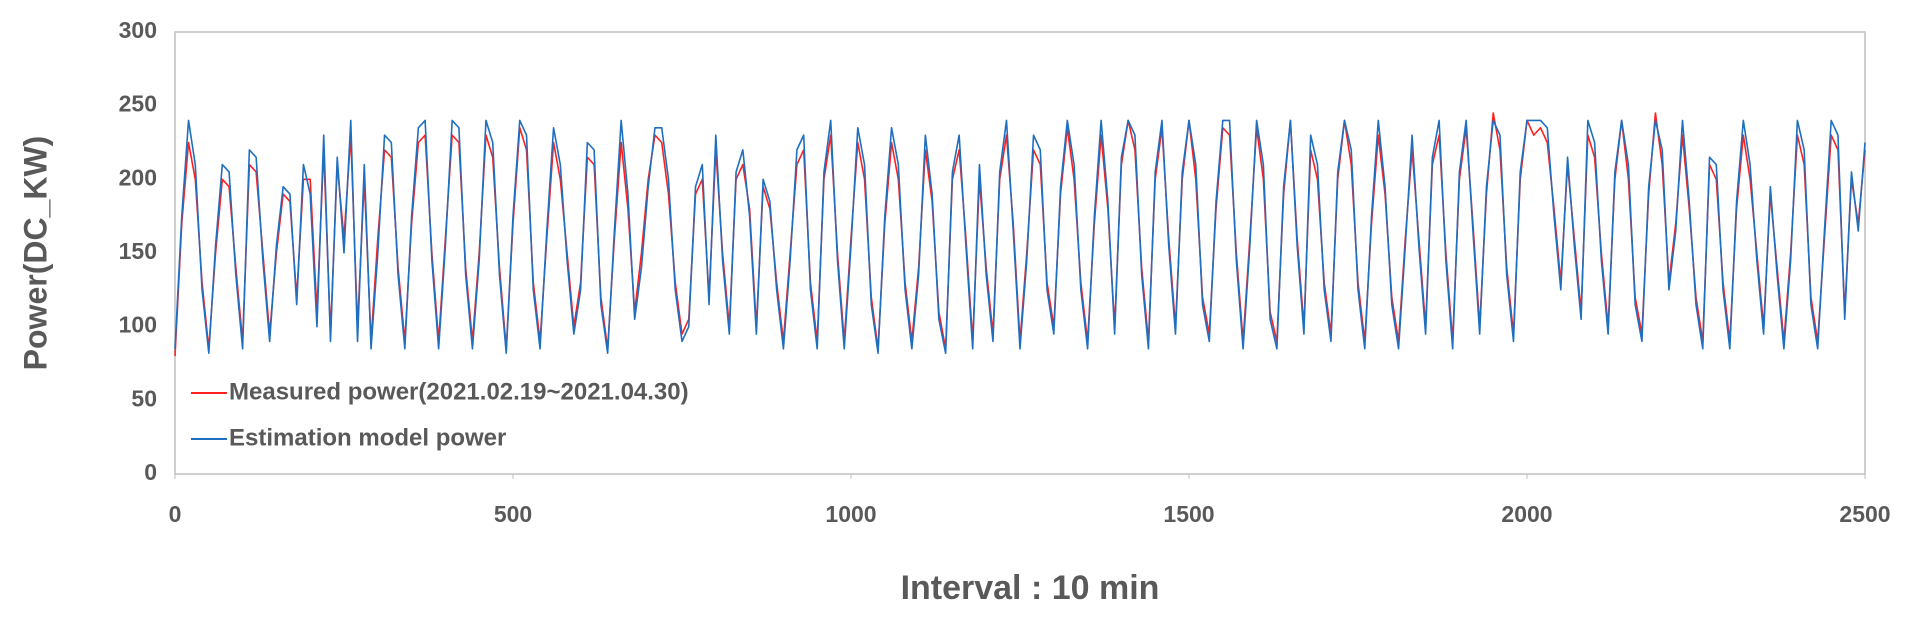  Describe the element at coordinates (1526, 514) in the screenshot. I see `x-tick-label: 2000` at that location.